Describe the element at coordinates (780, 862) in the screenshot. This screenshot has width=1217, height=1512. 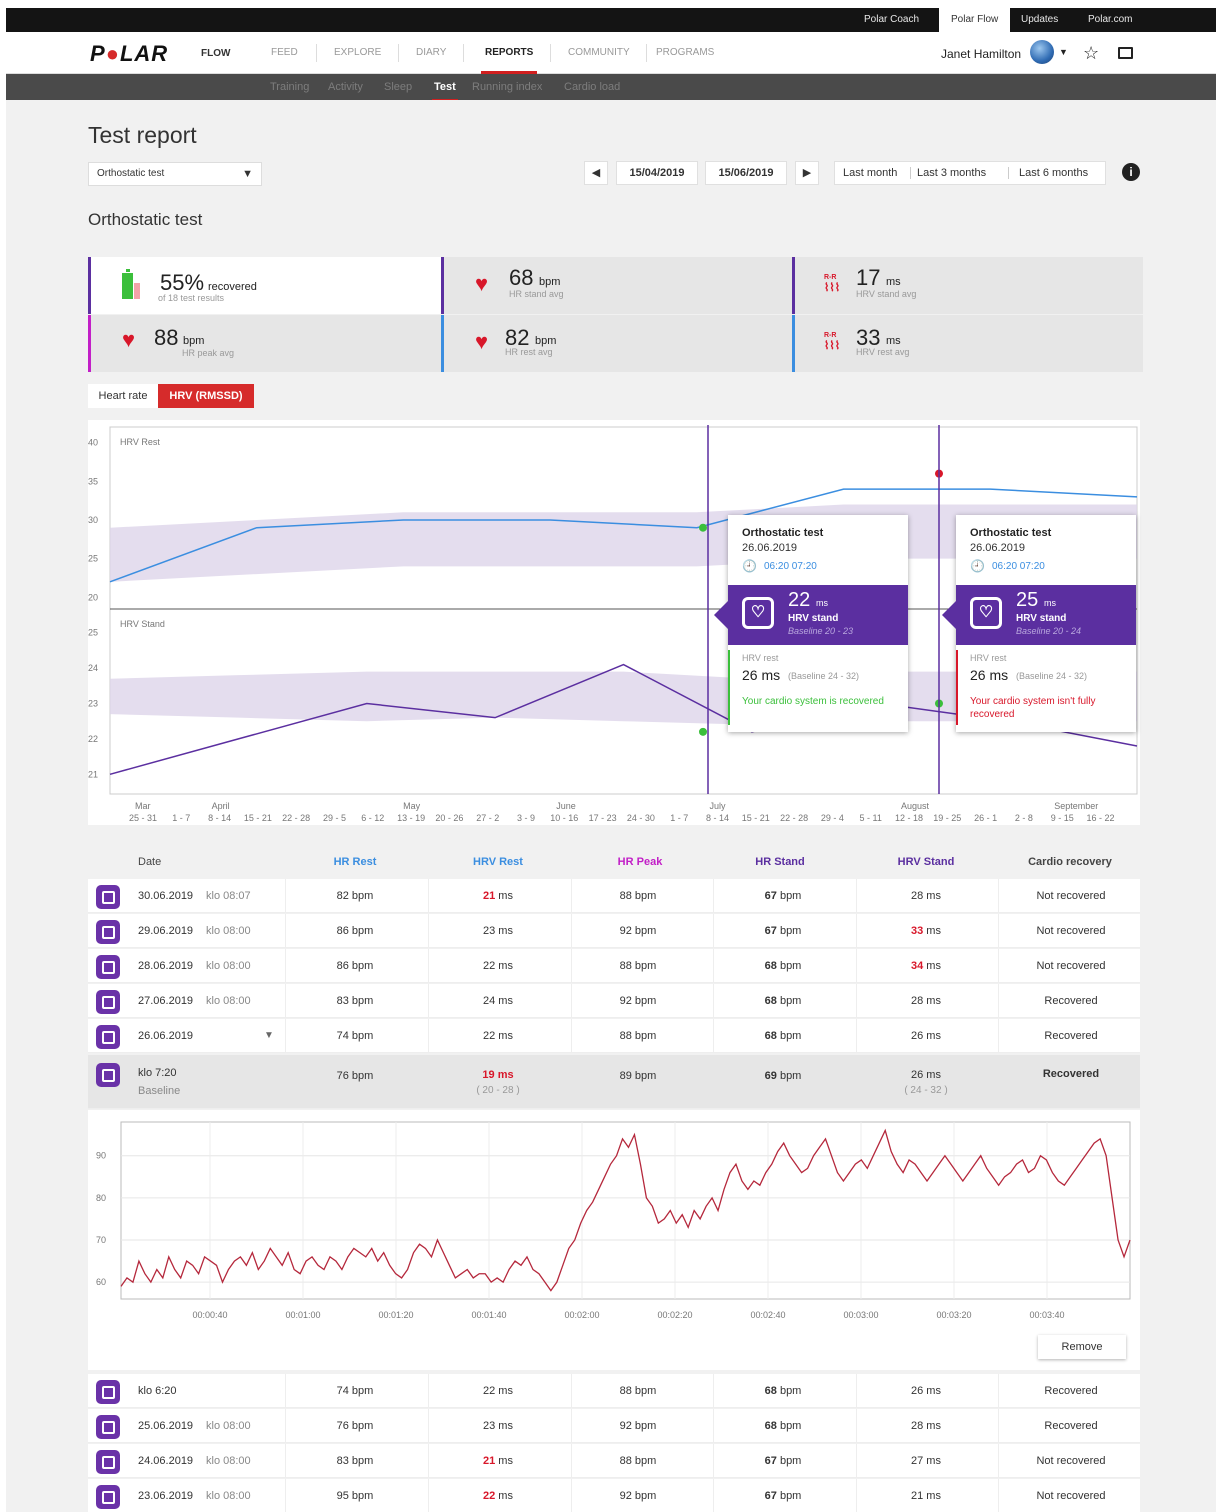
I see `header-hr-stand: HR Stand` at that location.